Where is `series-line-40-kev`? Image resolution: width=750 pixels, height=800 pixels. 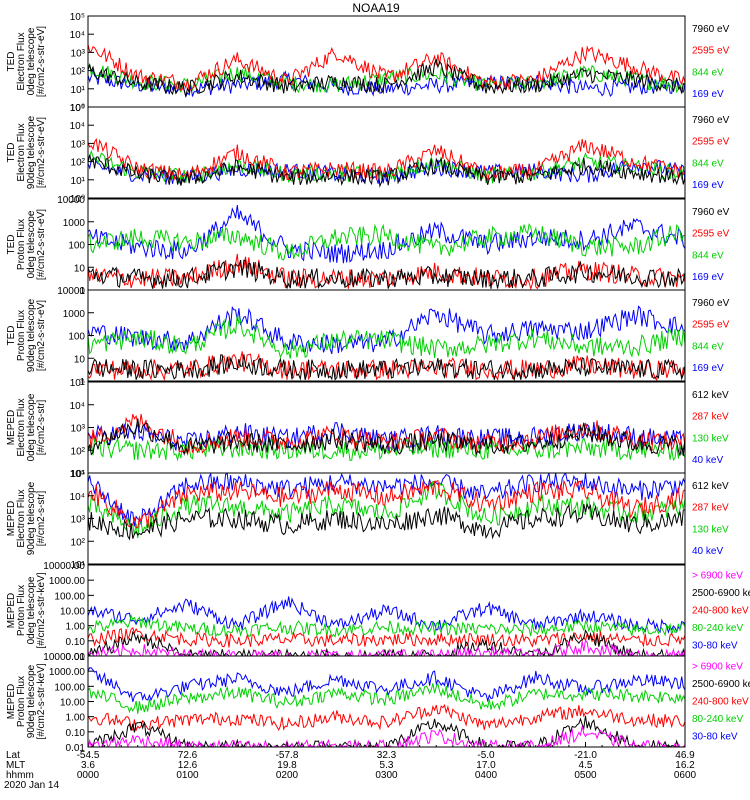 series-line-40-kev is located at coordinates (386, 437).